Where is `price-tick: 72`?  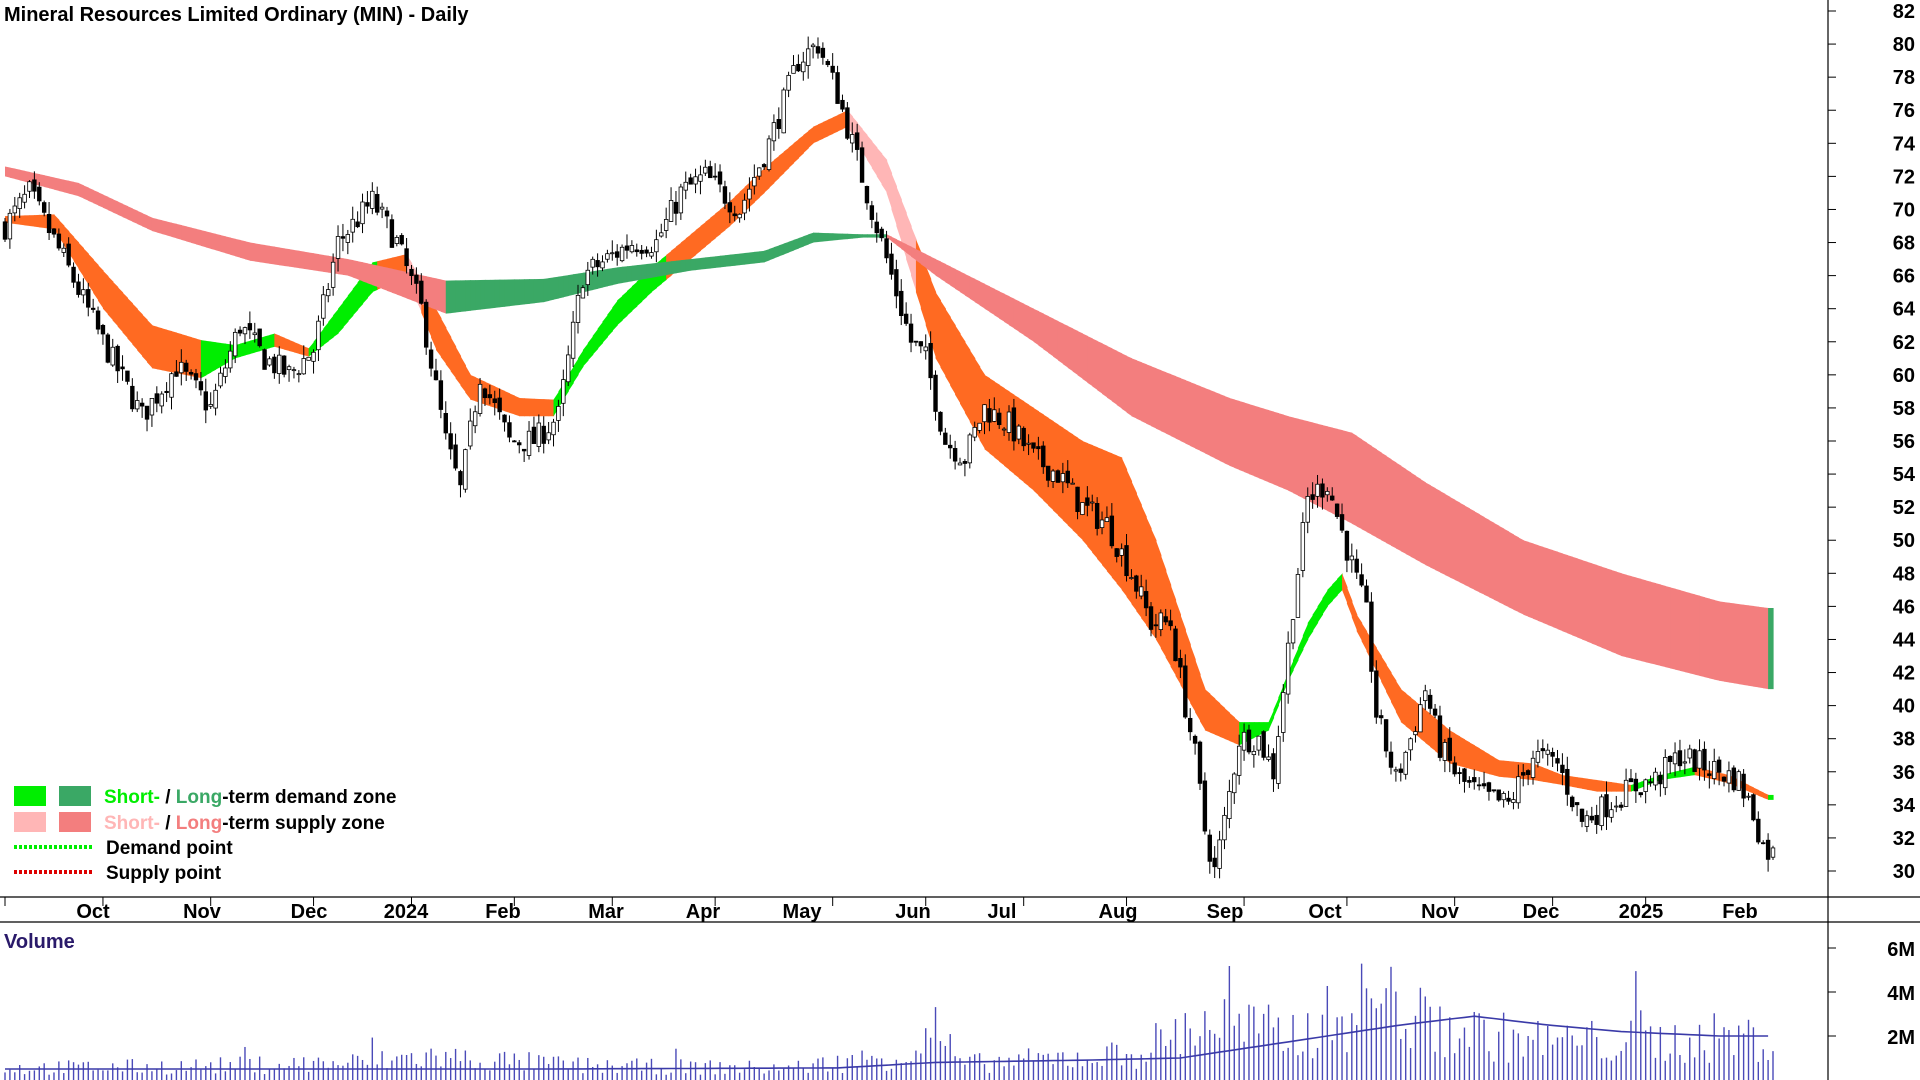
price-tick: 72 is located at coordinates (1871, 177).